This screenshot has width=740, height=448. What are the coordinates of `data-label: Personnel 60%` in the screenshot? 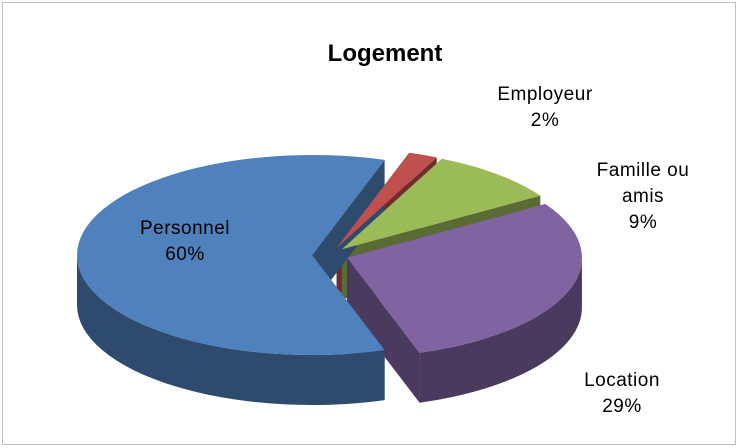 It's located at (185, 242).